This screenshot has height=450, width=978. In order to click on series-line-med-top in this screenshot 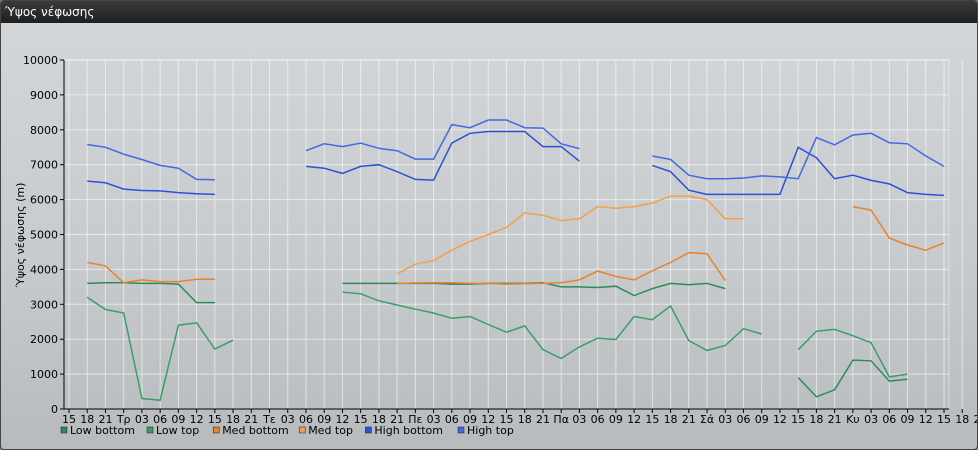, I will do `click(570, 235)`.